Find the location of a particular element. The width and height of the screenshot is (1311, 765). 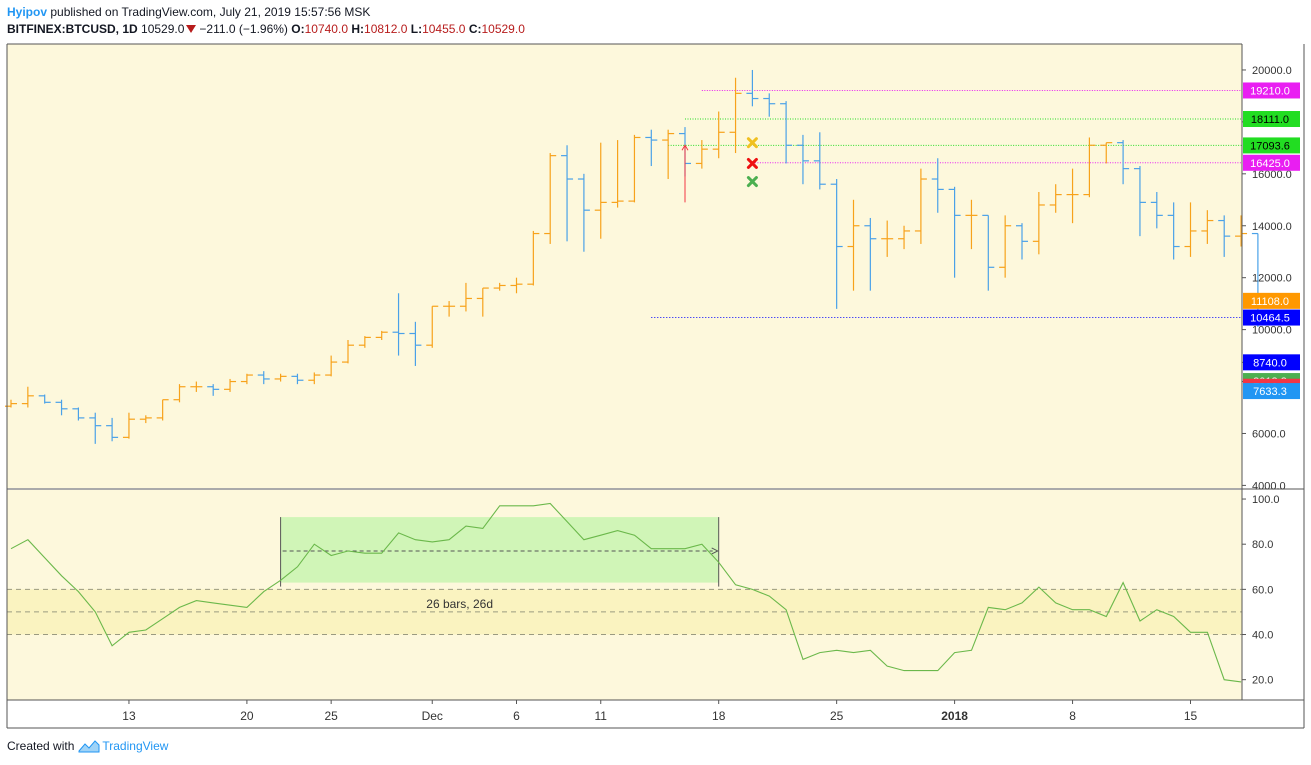

indicator-tick-label: 40.0 is located at coordinates (1262, 636).